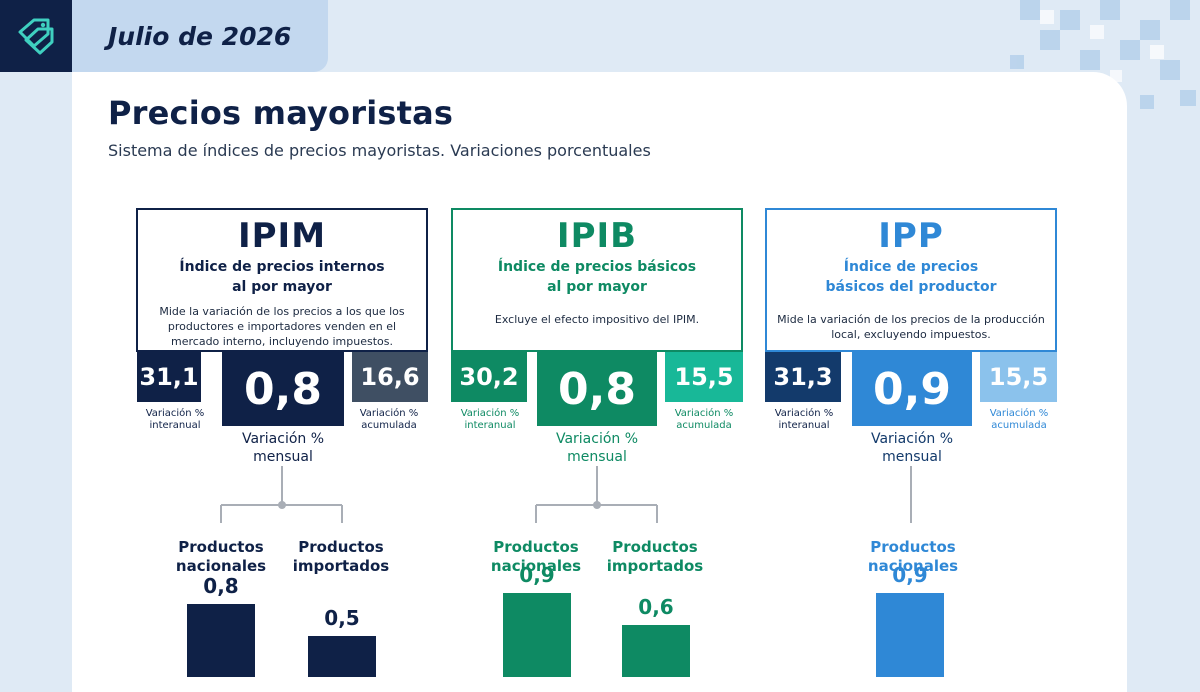 The height and width of the screenshot is (692, 1200). I want to click on ipib-interanual-caption: Variación % interanual, so click(490, 420).